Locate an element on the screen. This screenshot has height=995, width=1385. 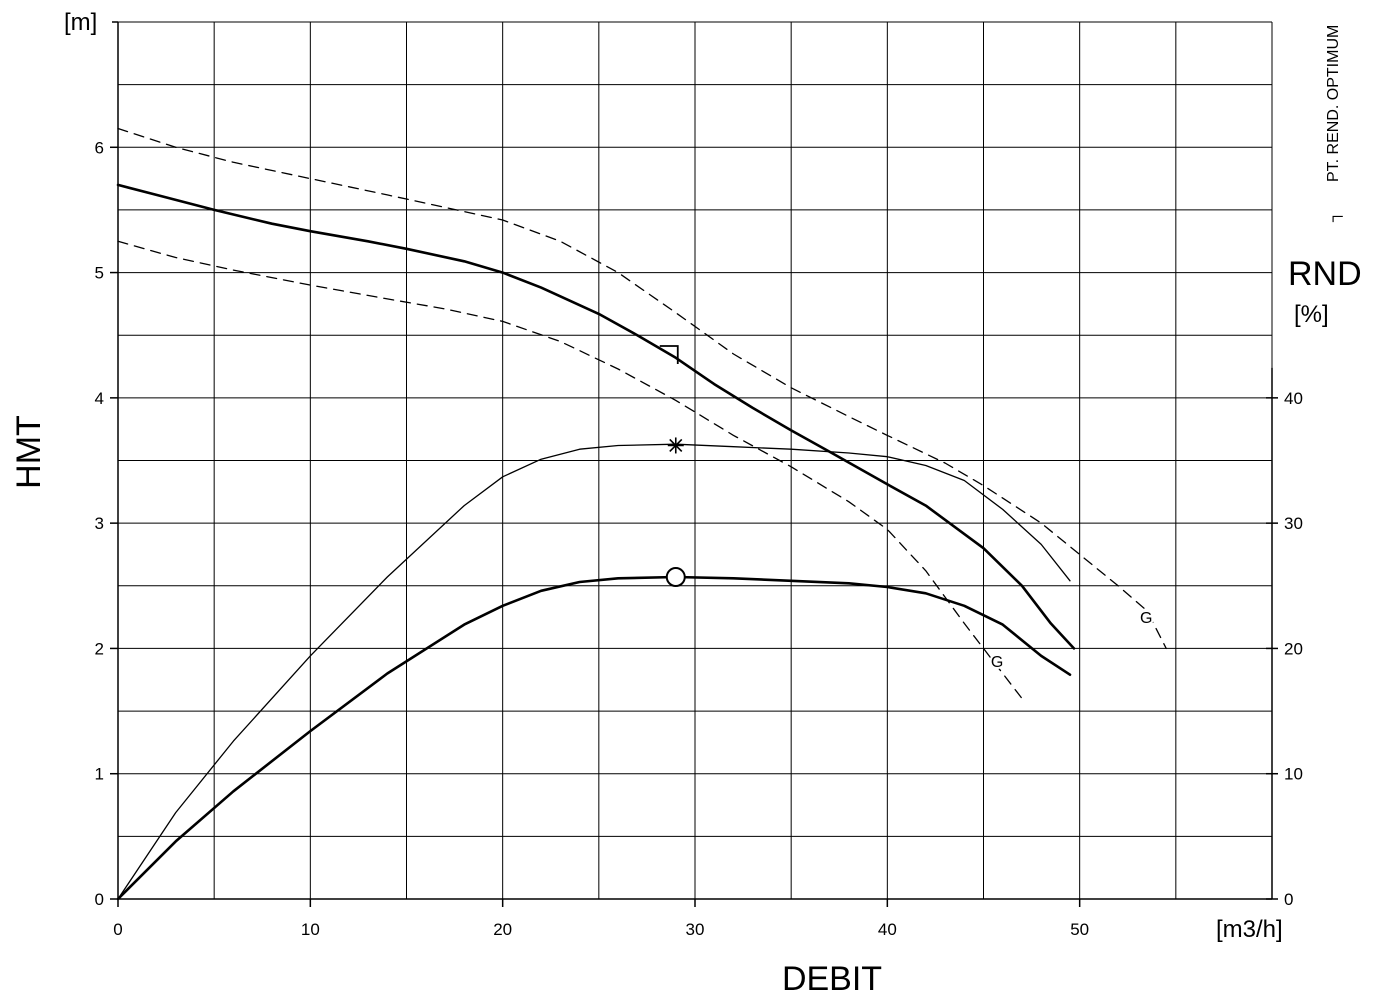
left-tick-label: 0 is located at coordinates (99, 899).